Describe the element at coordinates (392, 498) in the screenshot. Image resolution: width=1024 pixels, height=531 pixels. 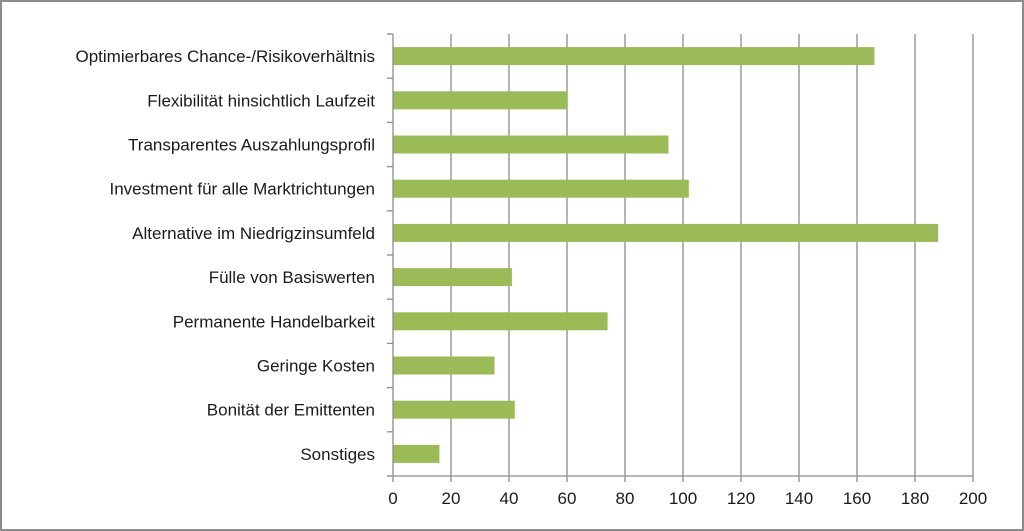
I see `x-tick-label: 0` at that location.